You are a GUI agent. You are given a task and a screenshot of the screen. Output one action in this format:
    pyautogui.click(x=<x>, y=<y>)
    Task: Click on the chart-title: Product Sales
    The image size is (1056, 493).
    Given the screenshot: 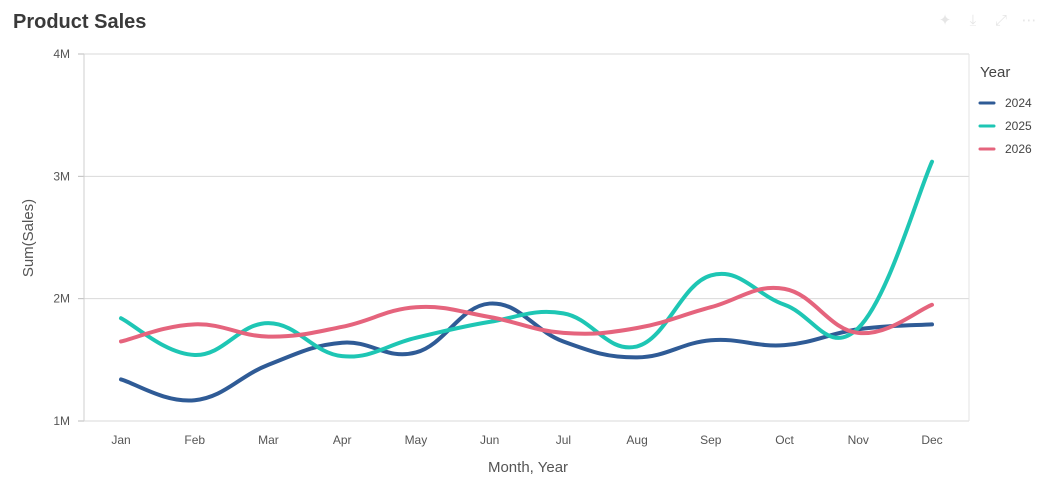 What is the action you would take?
    pyautogui.click(x=80, y=22)
    